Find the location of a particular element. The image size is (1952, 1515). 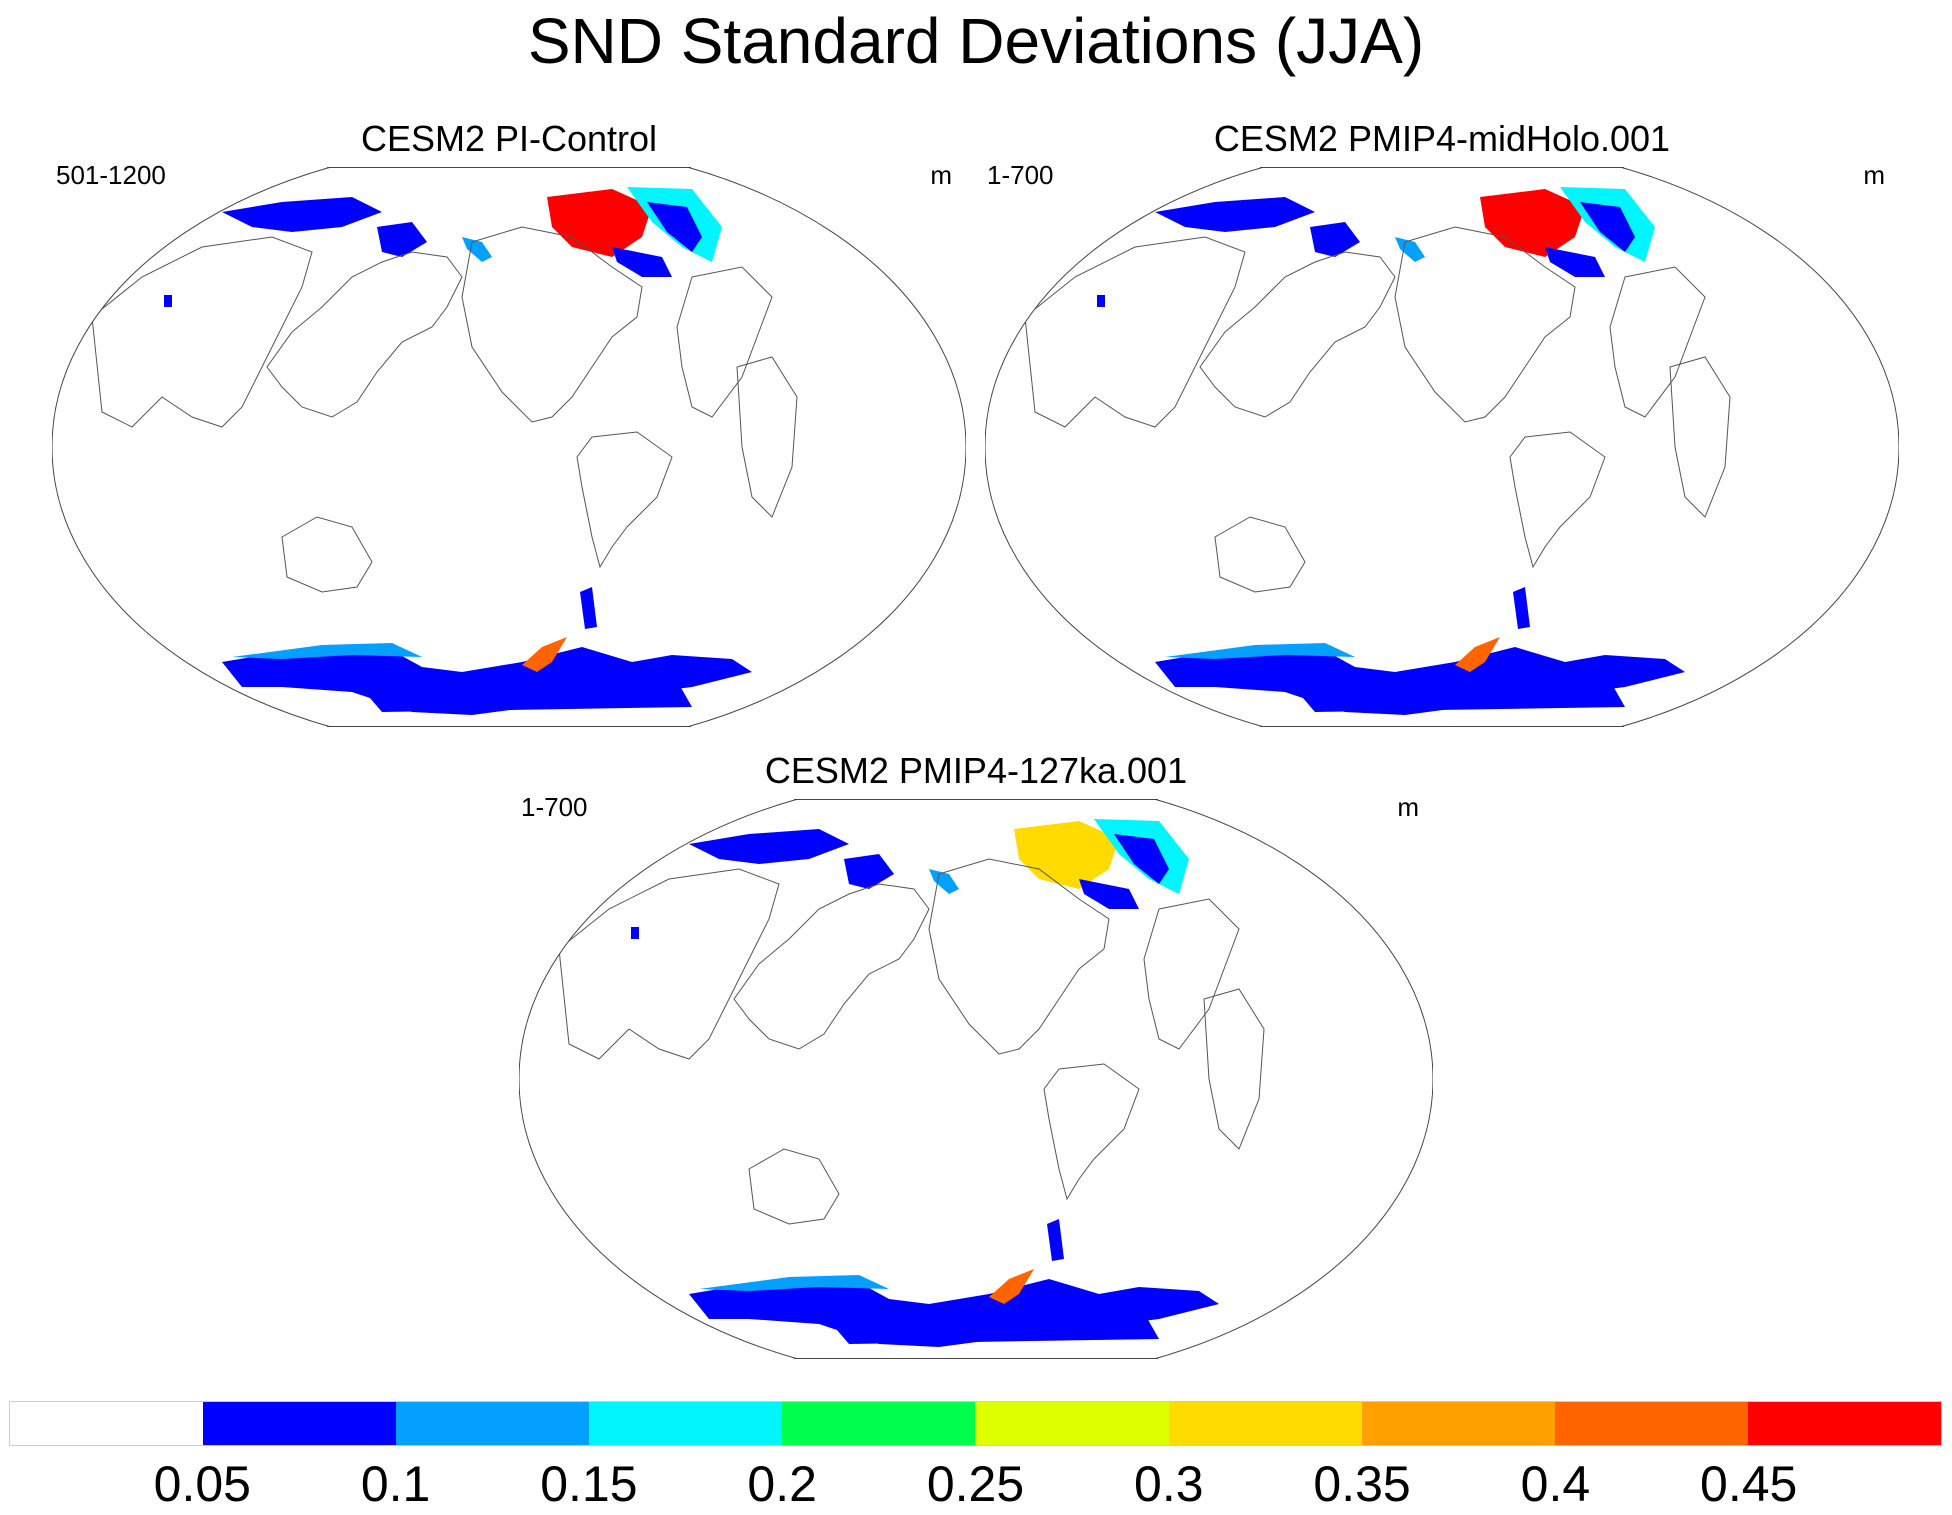

period-label: 501-1200 is located at coordinates (111, 175).